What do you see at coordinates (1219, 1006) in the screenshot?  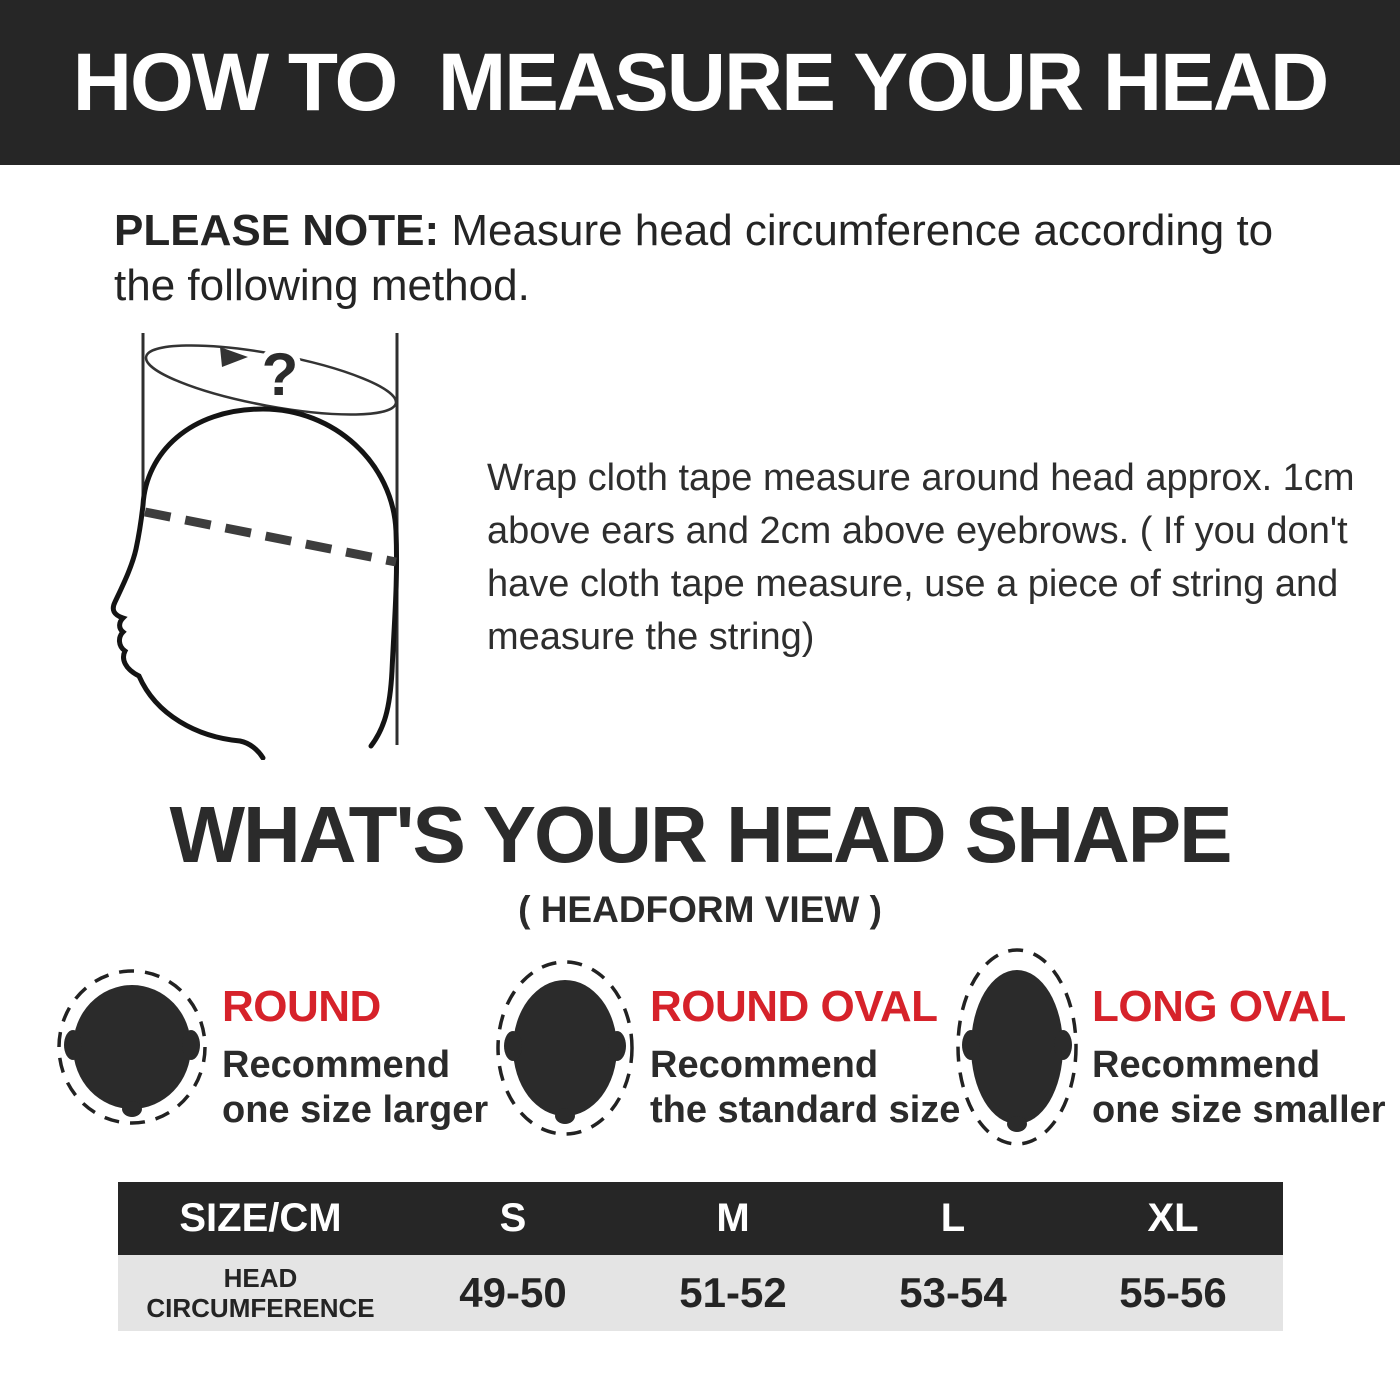 I see `shape-title: LONG OVAL` at bounding box center [1219, 1006].